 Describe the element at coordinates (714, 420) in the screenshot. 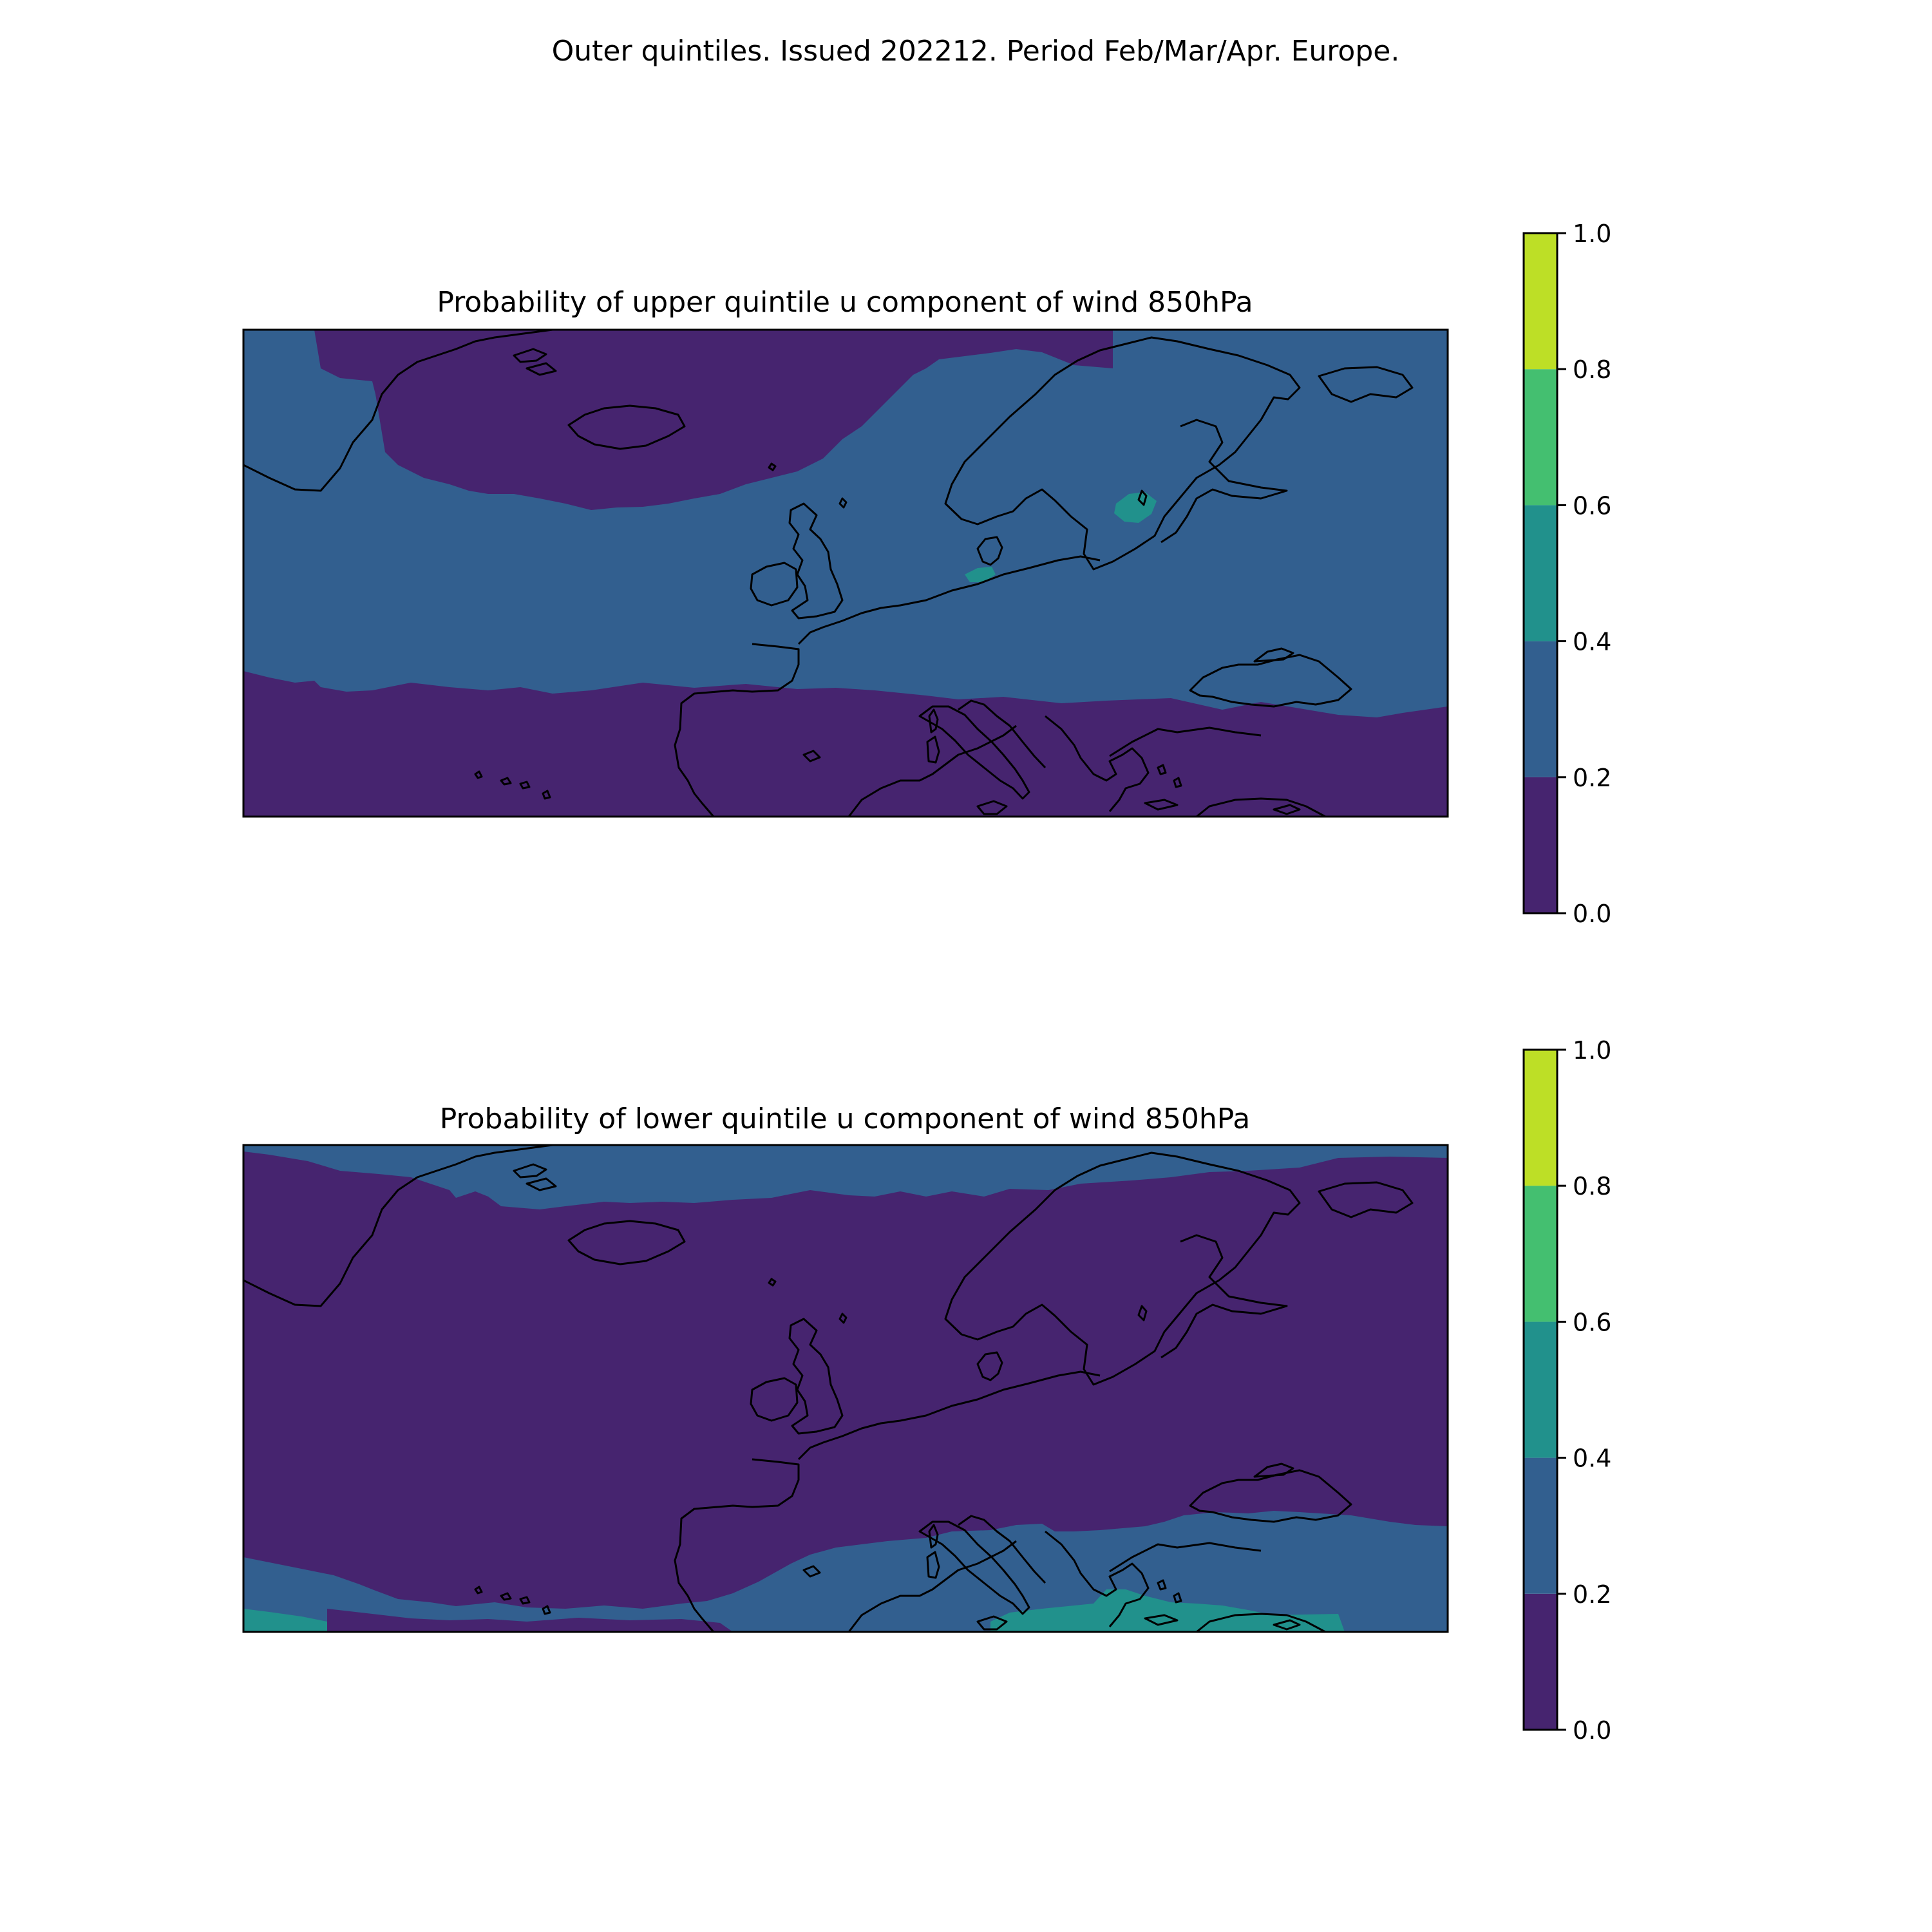

I see `upper-map-band-0.0-0.2-north` at that location.